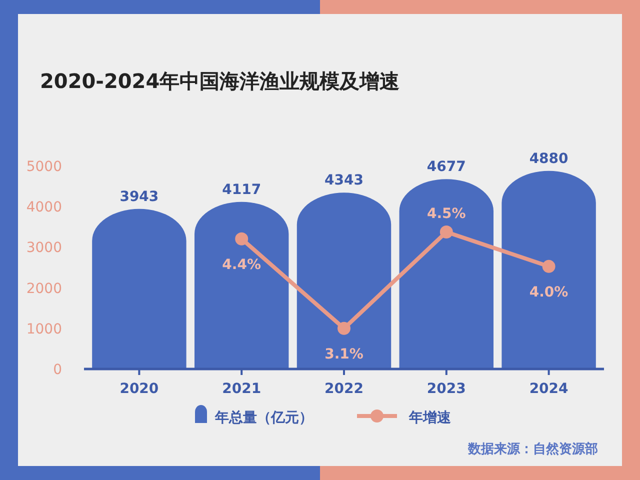  Describe the element at coordinates (242, 264) in the screenshot. I see `data-label: 4.4%` at that location.